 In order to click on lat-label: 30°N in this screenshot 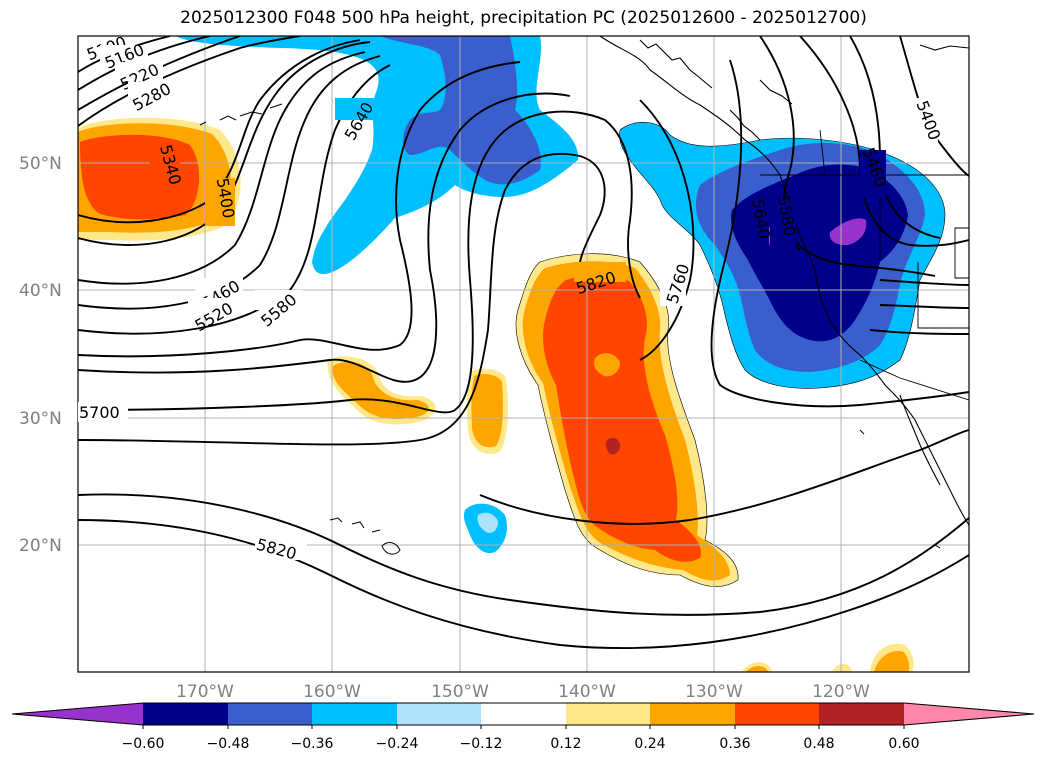, I will do `click(40, 419)`.